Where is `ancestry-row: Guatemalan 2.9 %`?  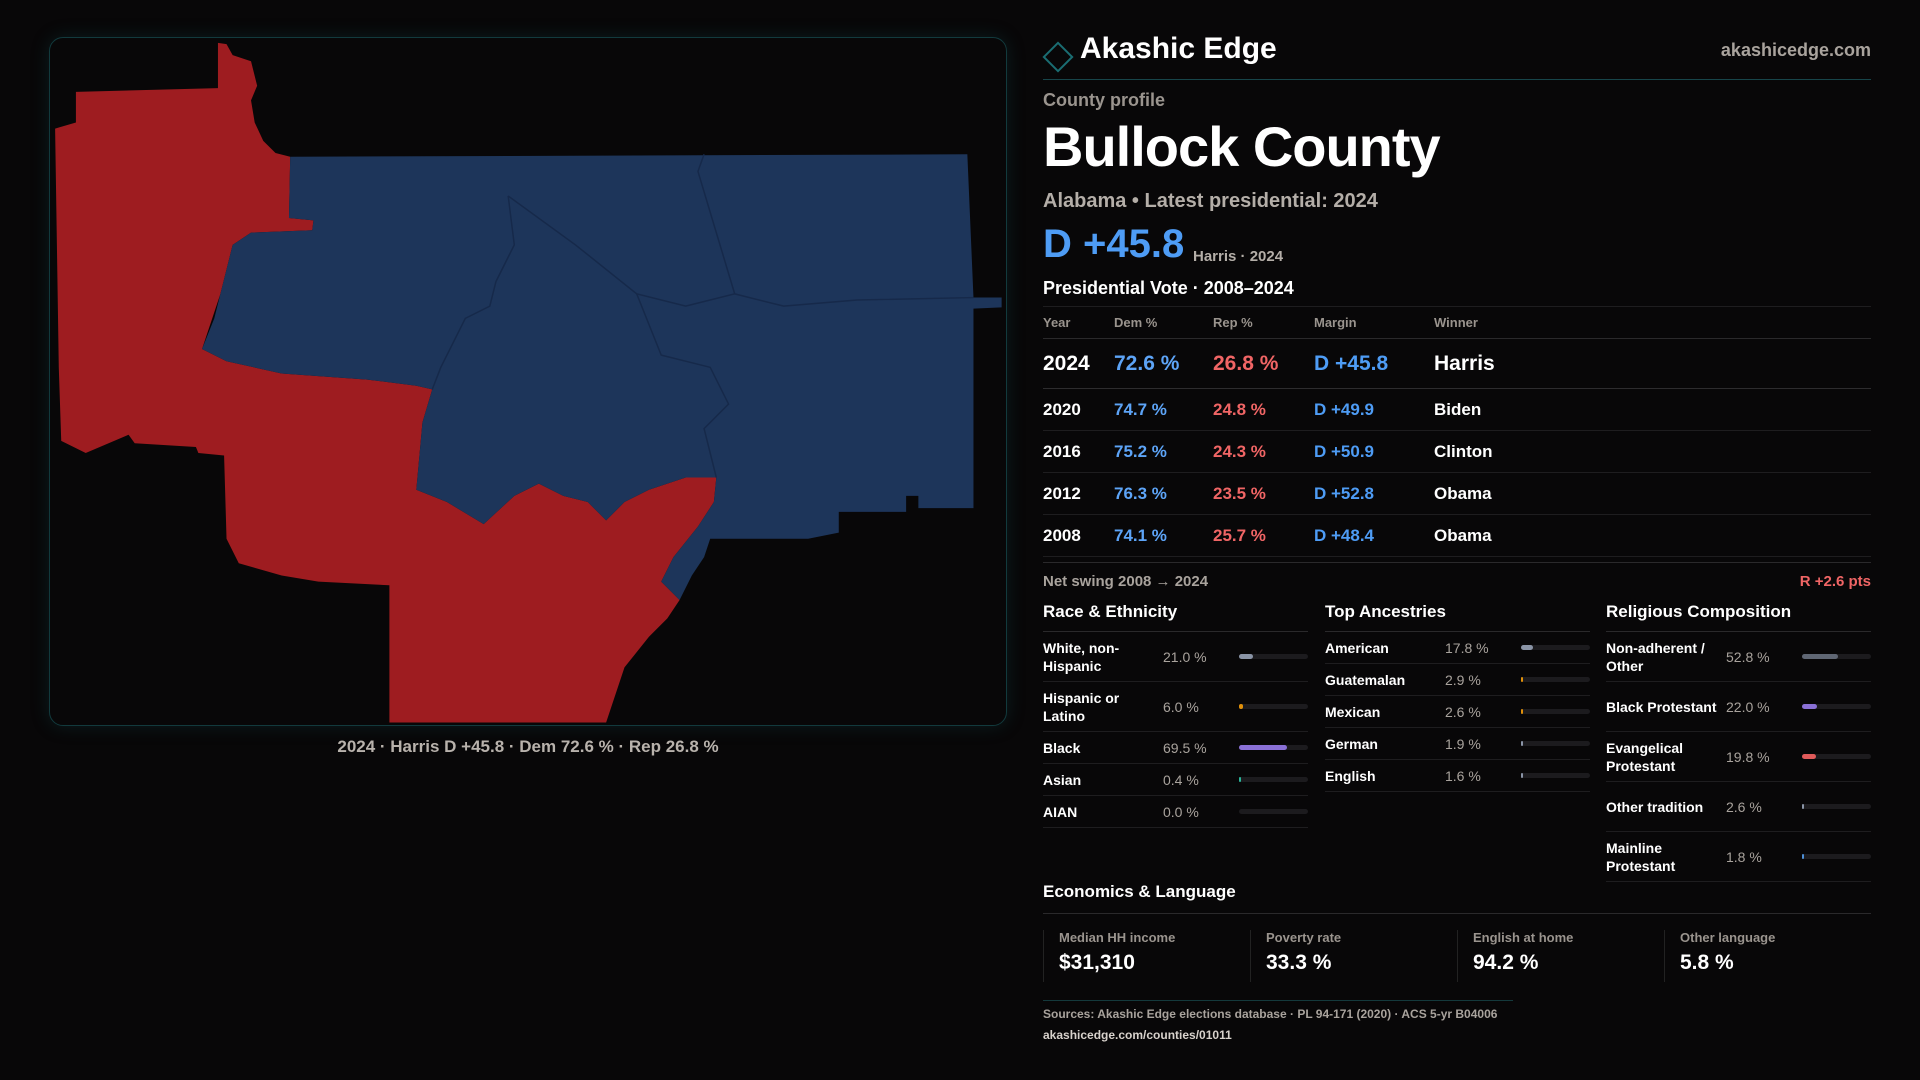 ancestry-row: Guatemalan 2.9 % is located at coordinates (1457, 680).